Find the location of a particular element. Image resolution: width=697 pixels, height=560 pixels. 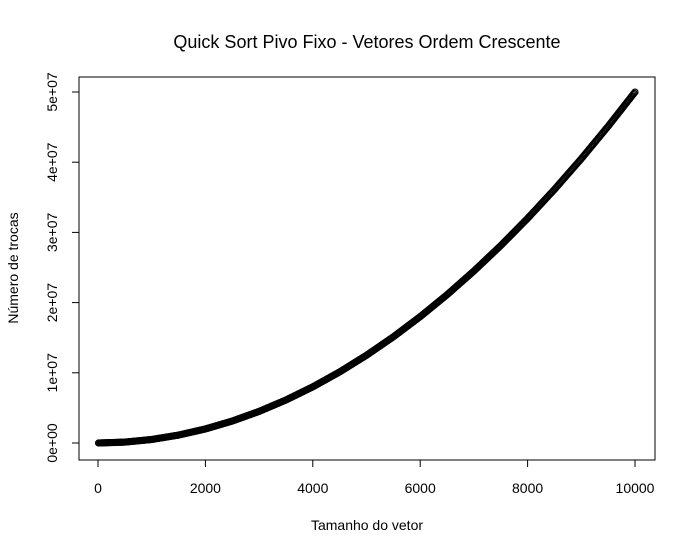

x-tick-label: 8000 is located at coordinates (527, 488).